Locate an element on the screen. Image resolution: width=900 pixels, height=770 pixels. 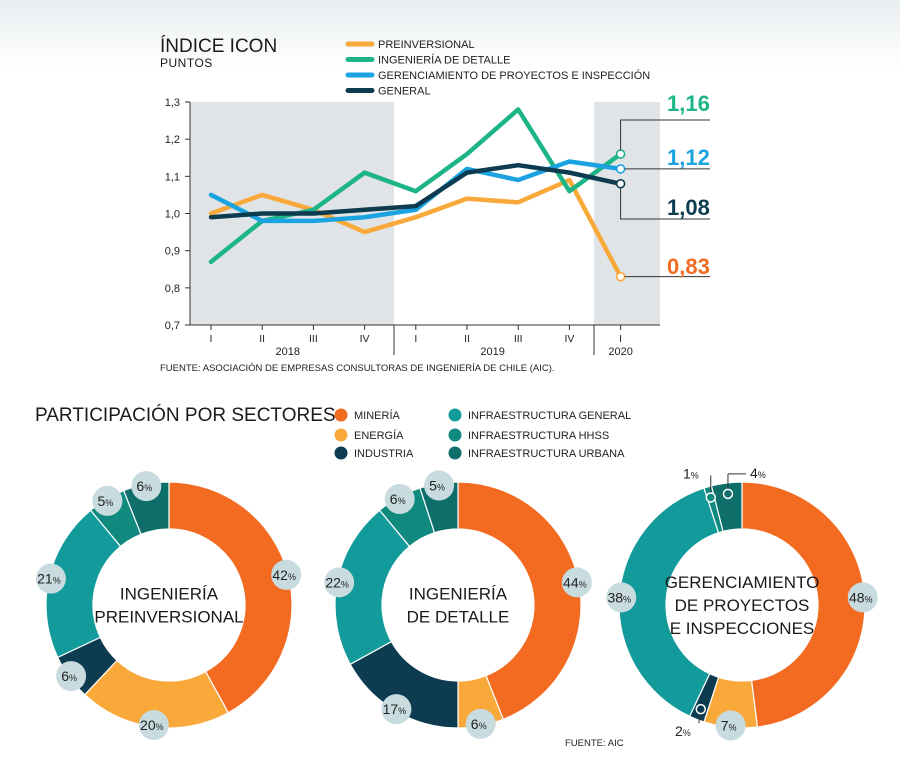
y-tick-label: 1,0 is located at coordinates (172, 215).